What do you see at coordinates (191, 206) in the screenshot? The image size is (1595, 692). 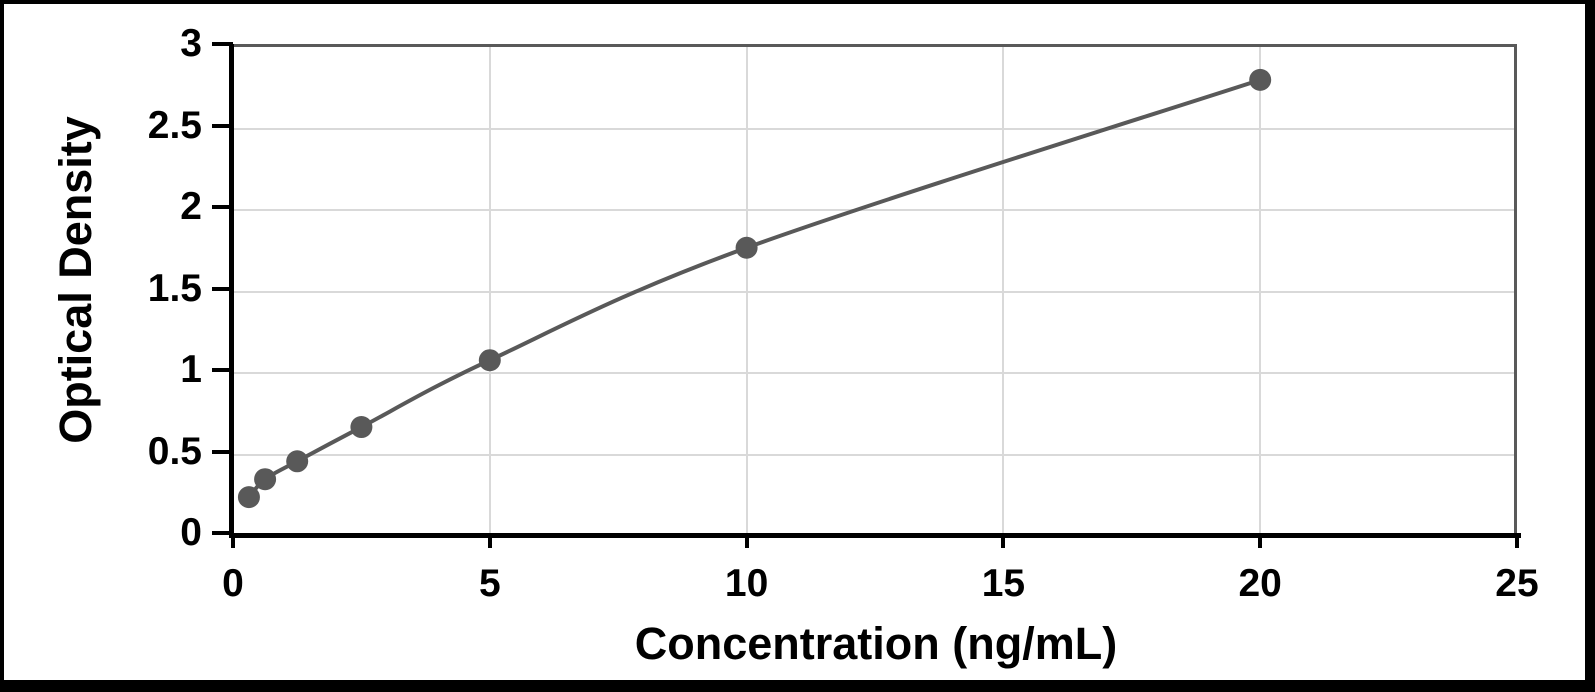 I see `y-axis-tick-label: 2` at bounding box center [191, 206].